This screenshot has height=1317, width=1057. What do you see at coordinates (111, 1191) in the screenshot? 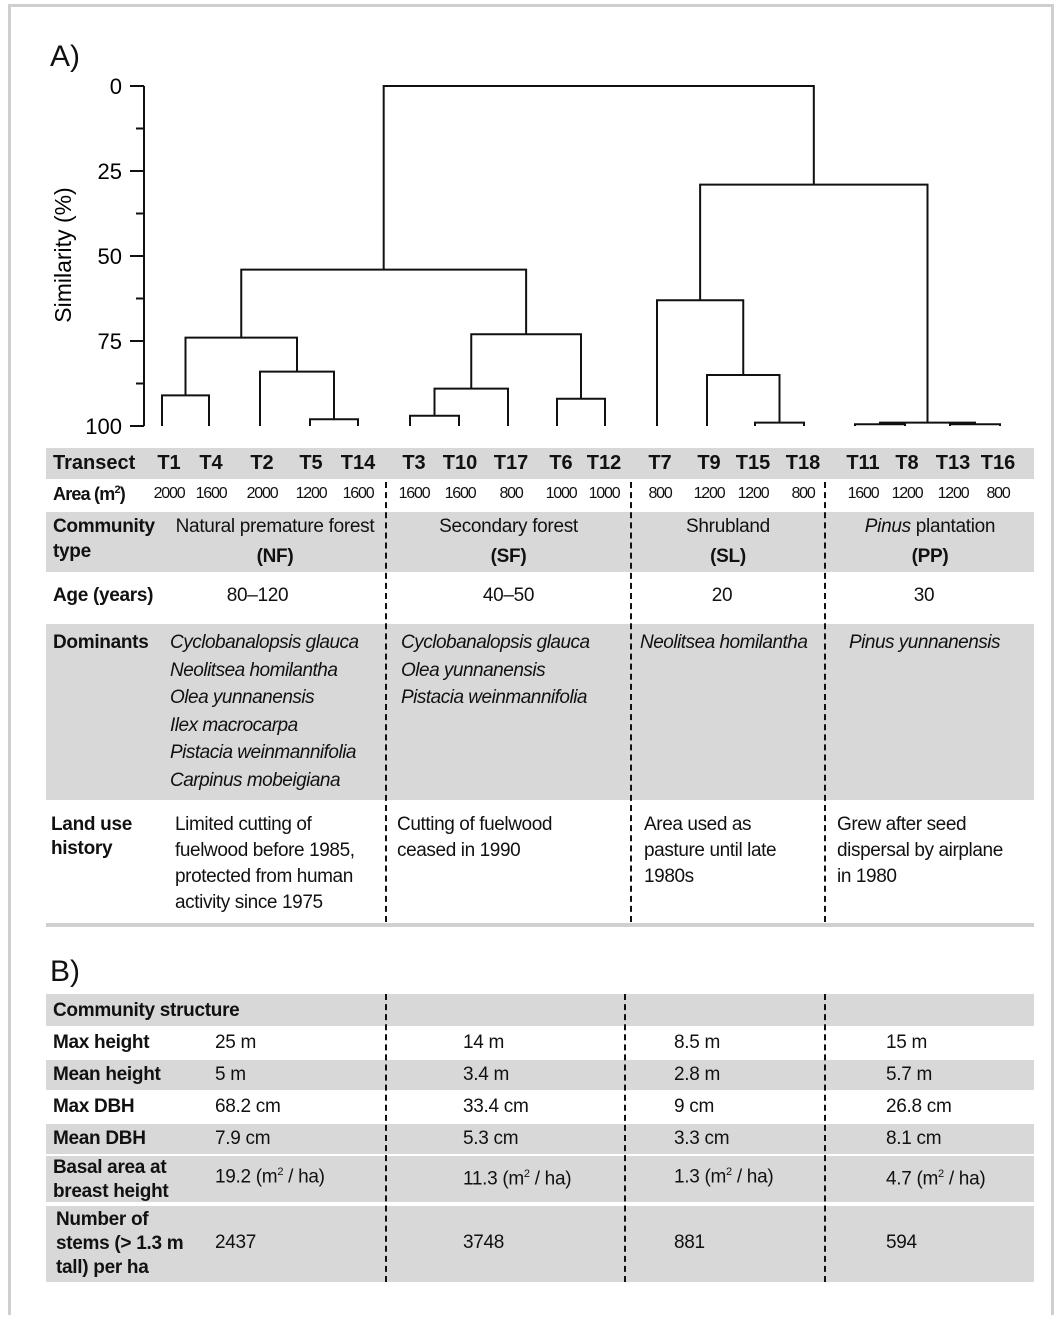
I see `basal-label-2: breast height` at bounding box center [111, 1191].